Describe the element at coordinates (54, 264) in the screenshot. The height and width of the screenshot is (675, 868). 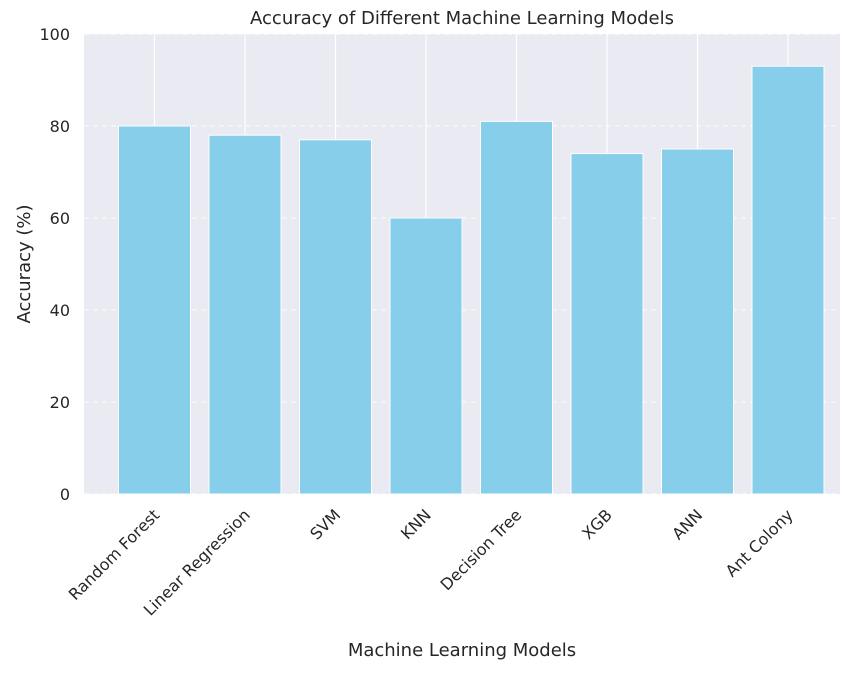
I see `y-tick-labels: 0 20 40 60 80 100` at that location.